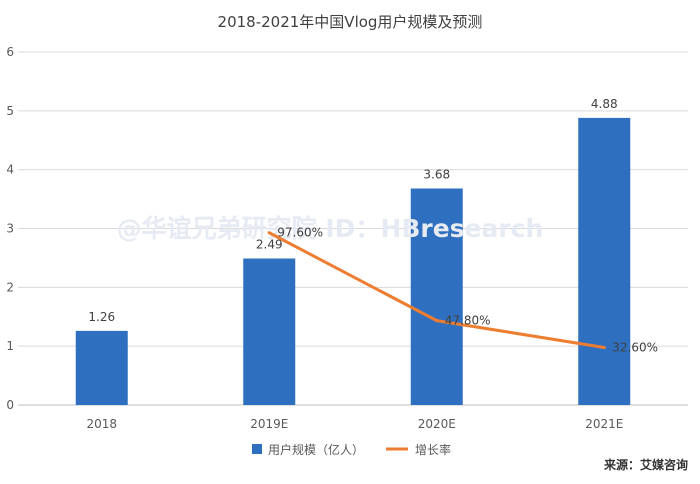  I want to click on source-note: 来源：艾媒咨询, so click(645, 464).